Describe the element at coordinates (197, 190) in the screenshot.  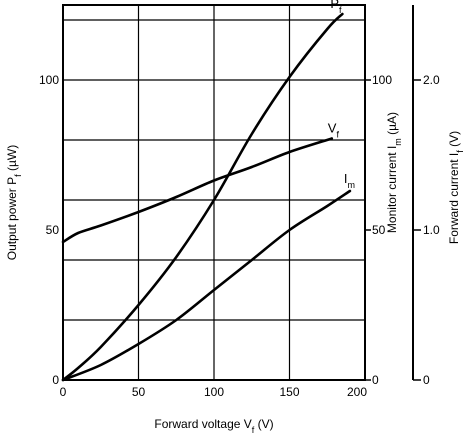
I see `series-line-Vf` at that location.